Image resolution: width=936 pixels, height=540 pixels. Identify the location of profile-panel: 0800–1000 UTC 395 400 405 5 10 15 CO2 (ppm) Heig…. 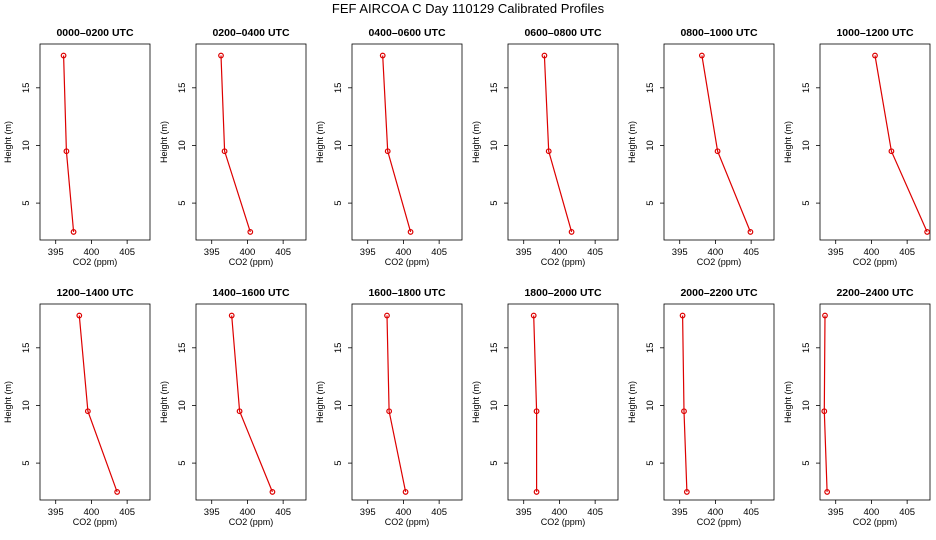
(701, 147).